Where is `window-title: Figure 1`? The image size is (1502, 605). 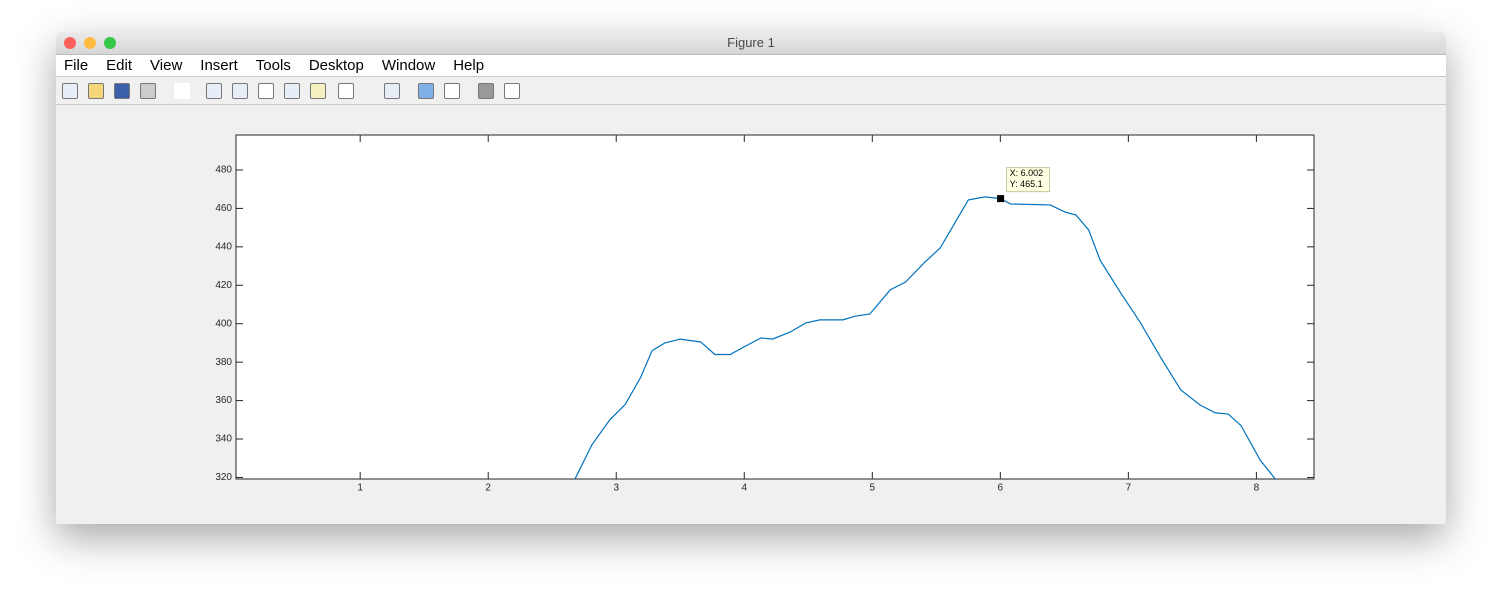
window-title: Figure 1 is located at coordinates (751, 42).